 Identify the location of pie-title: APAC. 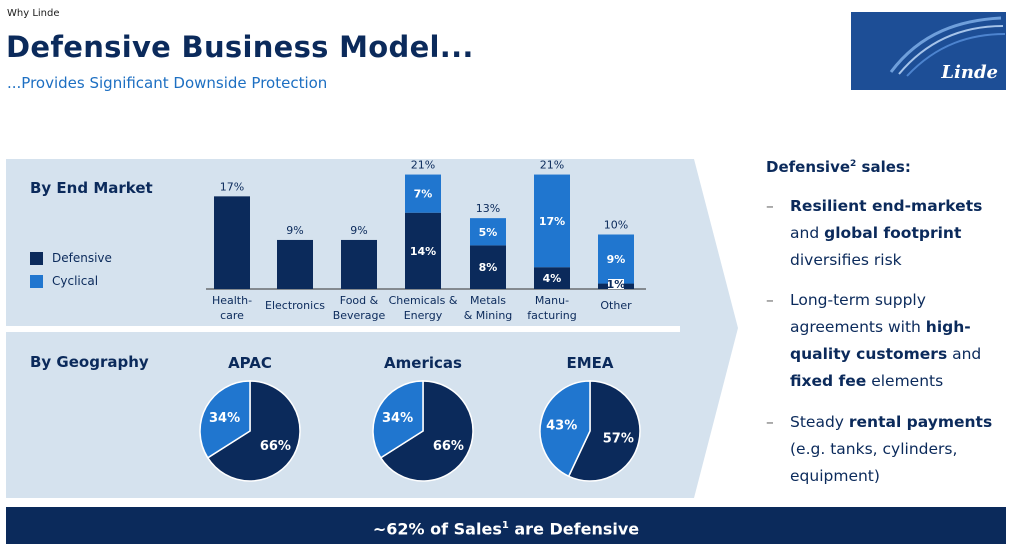
(250, 363).